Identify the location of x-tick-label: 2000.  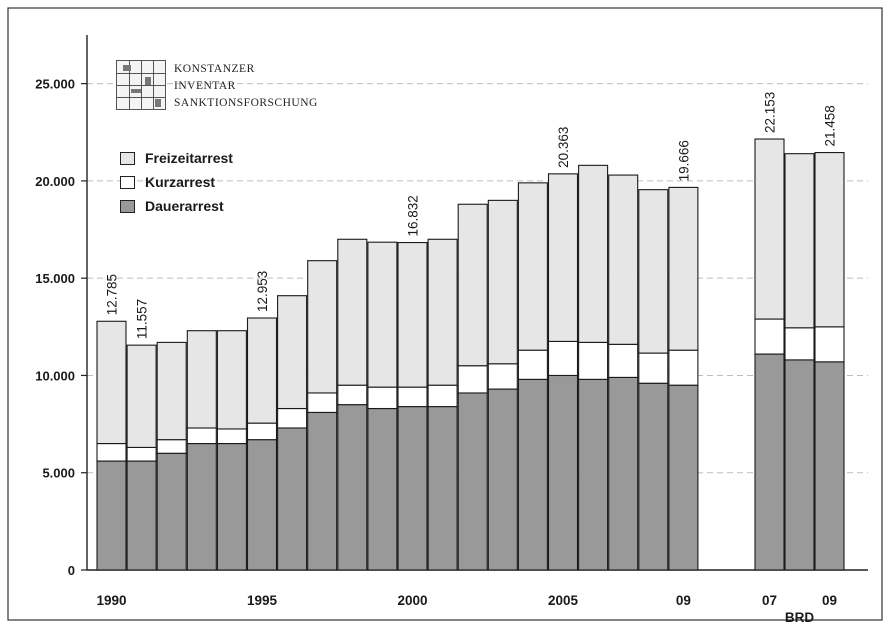
(412, 600).